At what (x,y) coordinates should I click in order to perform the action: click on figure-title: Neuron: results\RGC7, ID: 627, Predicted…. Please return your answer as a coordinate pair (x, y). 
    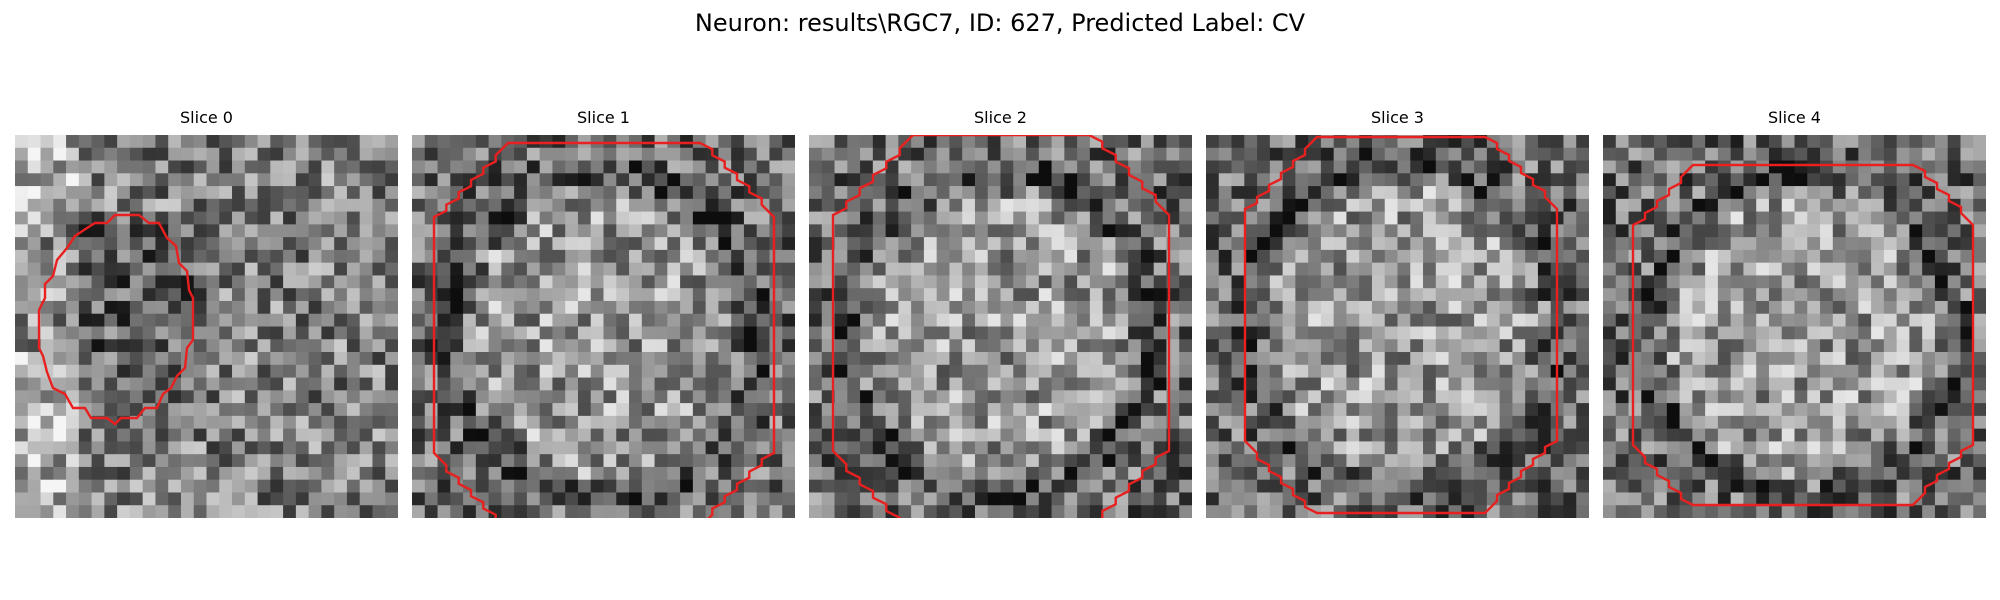
    Looking at the image, I should click on (1000, 23).